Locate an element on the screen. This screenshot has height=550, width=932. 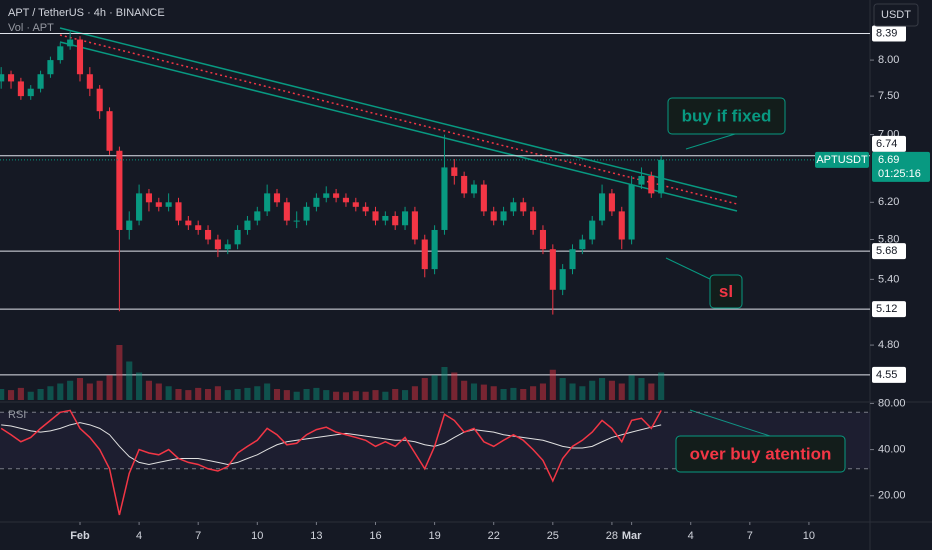
last-price-bg is located at coordinates (901, 166).